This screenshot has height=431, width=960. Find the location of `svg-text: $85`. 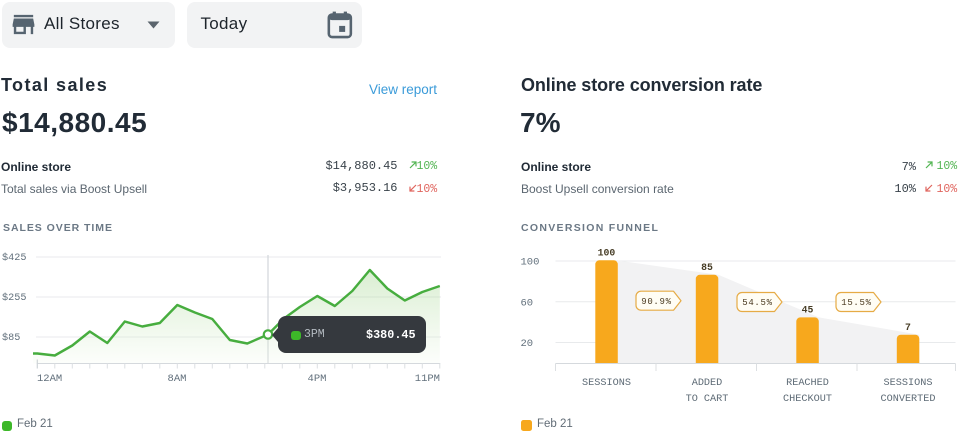

svg-text: $85 is located at coordinates (11, 338).